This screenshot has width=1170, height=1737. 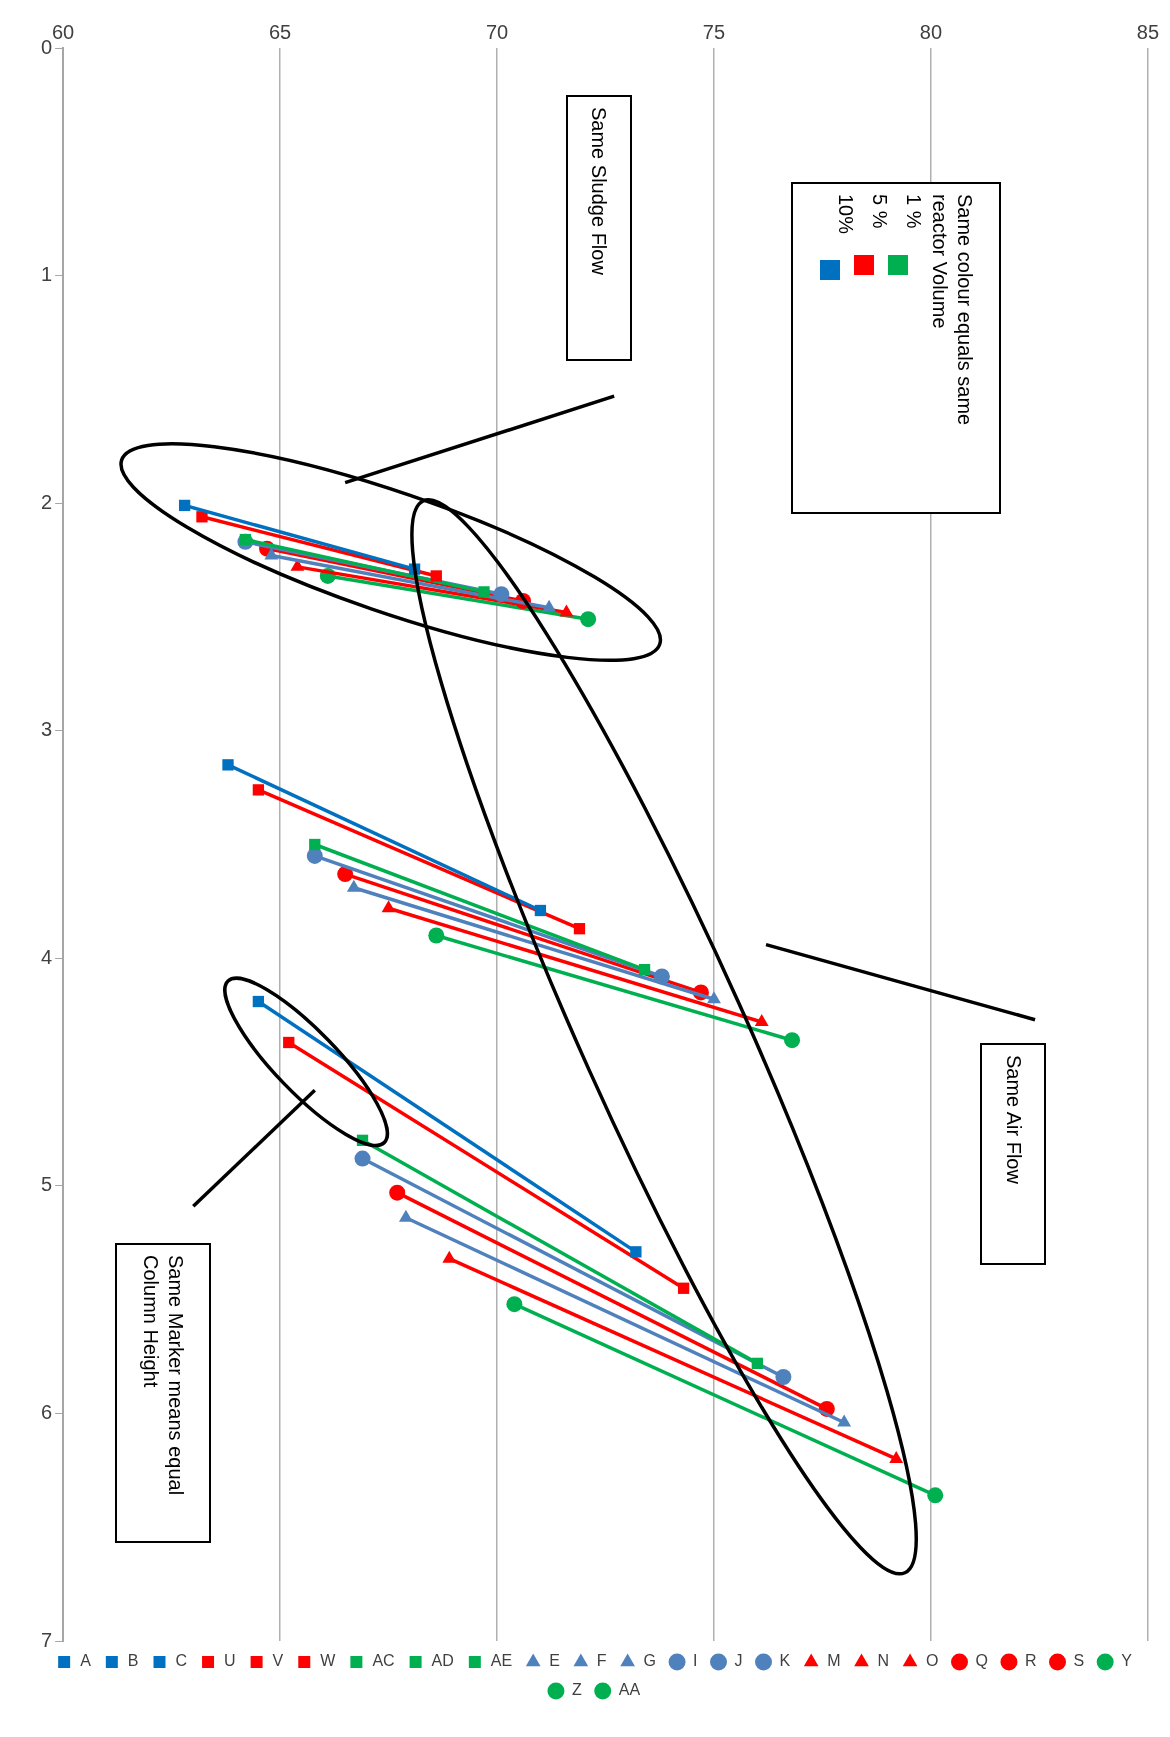 What do you see at coordinates (230, 1661) in the screenshot?
I see `legend-label: U` at bounding box center [230, 1661].